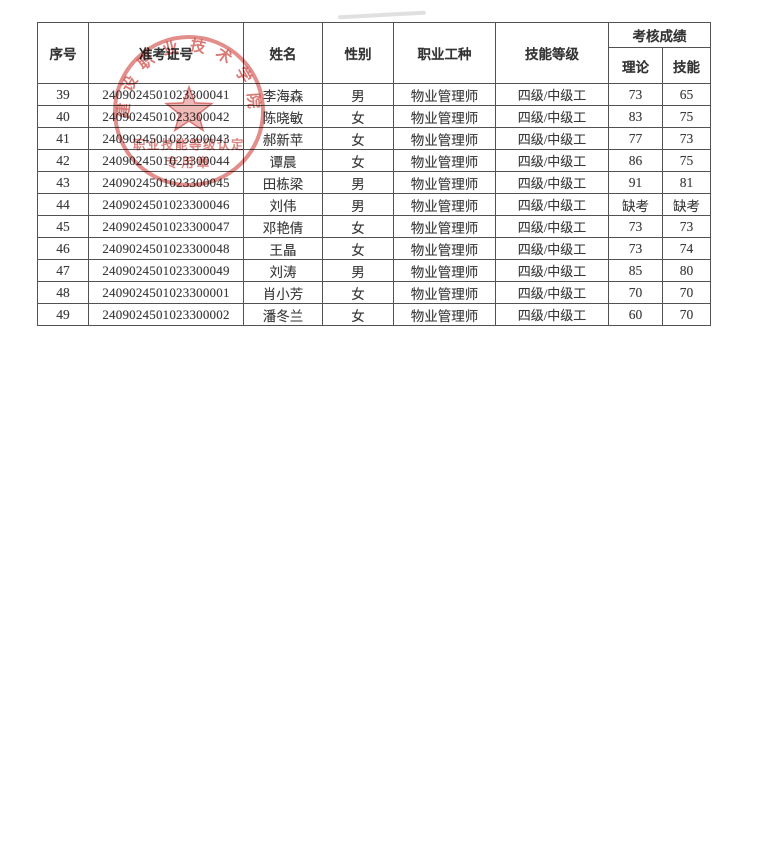  Describe the element at coordinates (166, 204) in the screenshot. I see `cell-id: 2409024501023300046` at that location.